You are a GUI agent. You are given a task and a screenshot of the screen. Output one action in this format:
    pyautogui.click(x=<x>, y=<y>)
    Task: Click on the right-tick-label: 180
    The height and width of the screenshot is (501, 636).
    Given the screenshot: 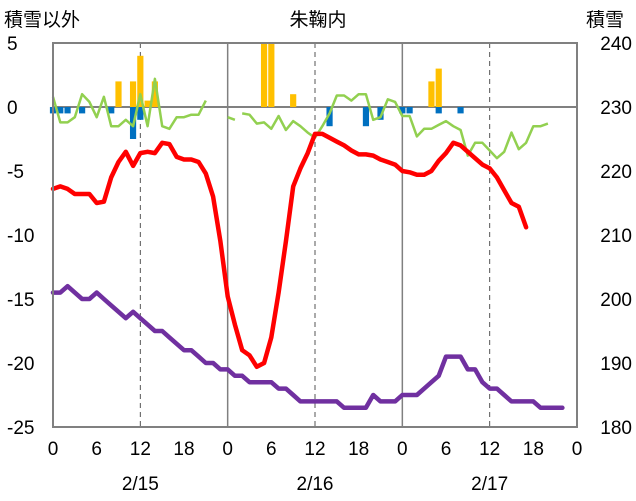 What is the action you would take?
    pyautogui.click(x=616, y=428)
    